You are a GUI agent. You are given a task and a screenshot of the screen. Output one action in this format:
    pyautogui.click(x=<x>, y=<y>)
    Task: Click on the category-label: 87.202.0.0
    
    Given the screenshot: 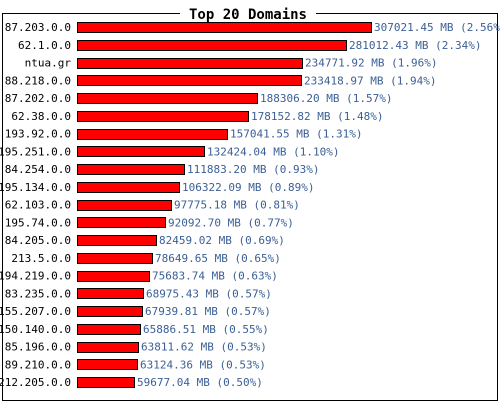 What is the action you would take?
    pyautogui.click(x=38, y=98)
    